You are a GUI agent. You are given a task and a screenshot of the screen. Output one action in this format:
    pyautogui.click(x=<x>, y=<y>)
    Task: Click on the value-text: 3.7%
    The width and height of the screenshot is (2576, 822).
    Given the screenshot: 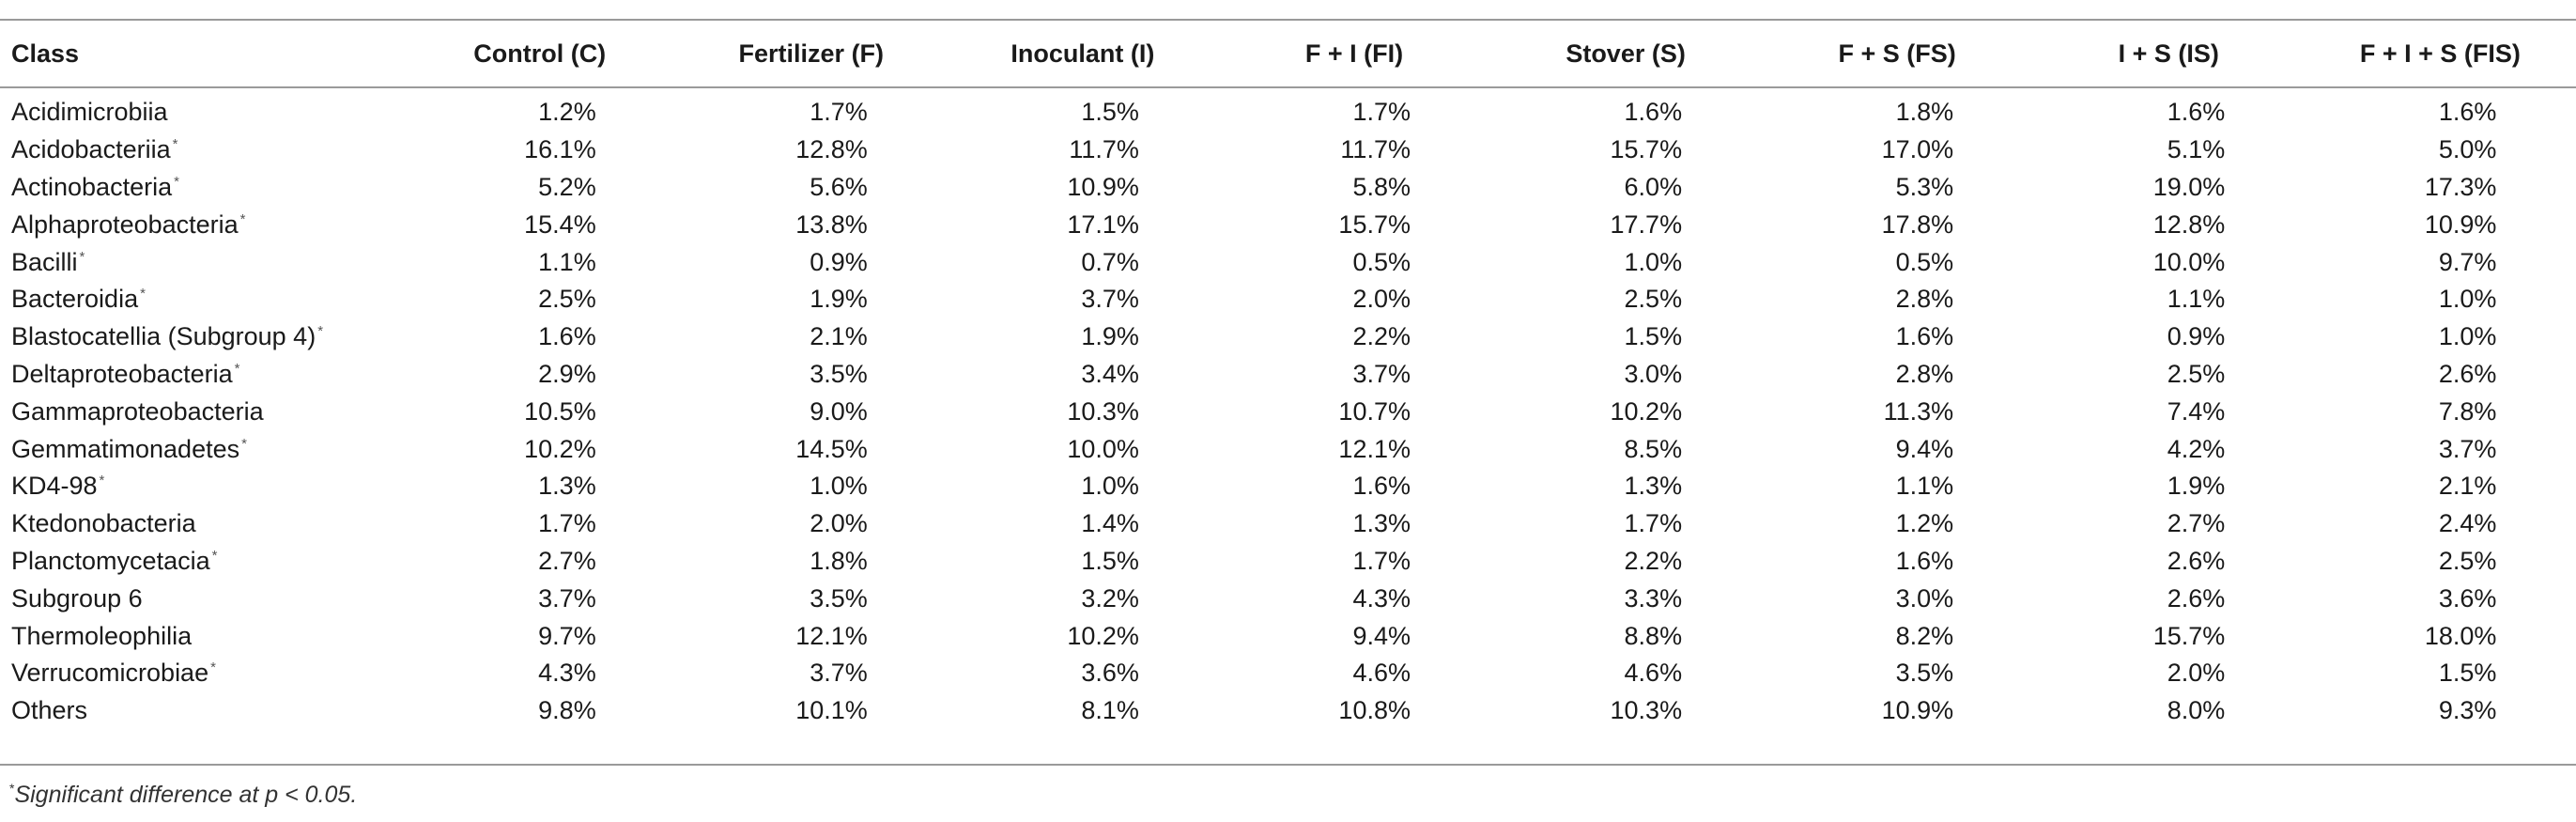 What is the action you would take?
    pyautogui.click(x=1381, y=373)
    